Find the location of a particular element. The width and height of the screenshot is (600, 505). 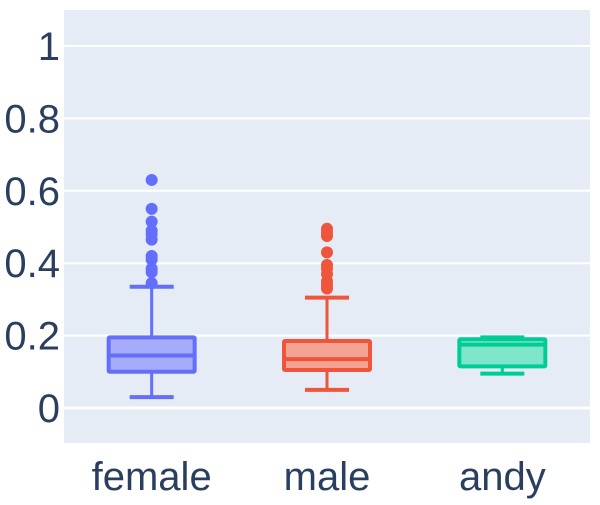

y-axis-ticks: 0 0.2 0.4 0.6 0.8 1 is located at coordinates (32, 228).